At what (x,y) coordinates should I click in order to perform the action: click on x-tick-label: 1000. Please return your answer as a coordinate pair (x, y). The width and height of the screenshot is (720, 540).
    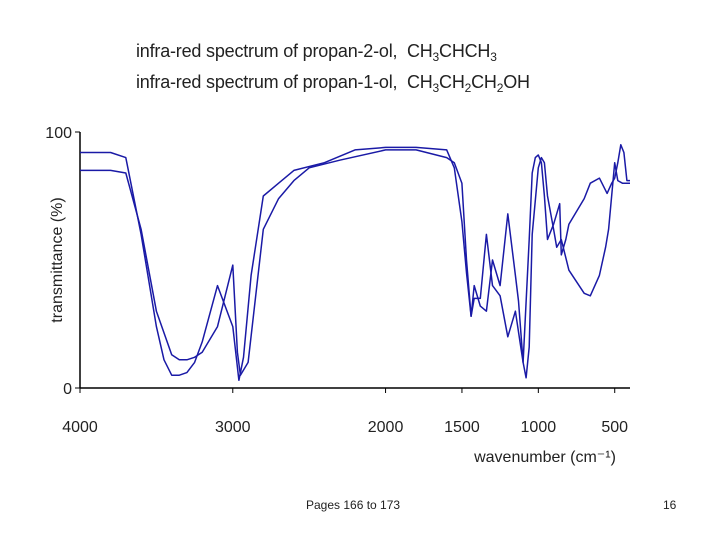
    Looking at the image, I should click on (539, 427).